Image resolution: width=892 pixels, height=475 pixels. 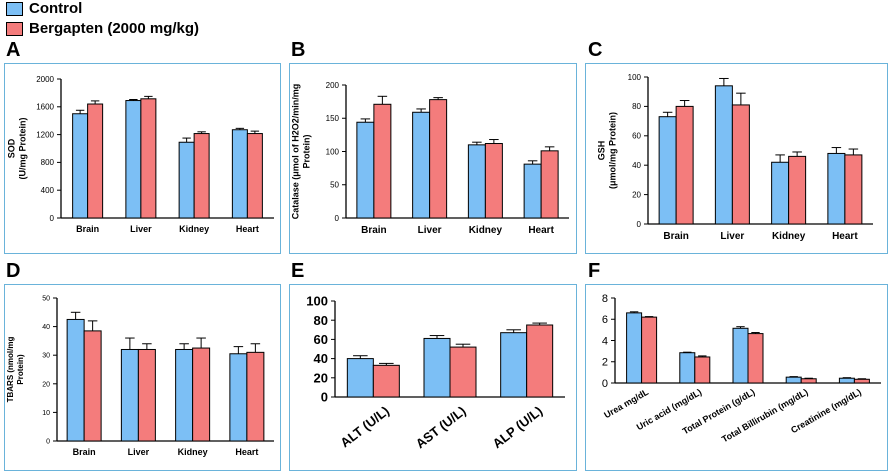 I want to click on y-tick-label: 1200, so click(x=45, y=134).